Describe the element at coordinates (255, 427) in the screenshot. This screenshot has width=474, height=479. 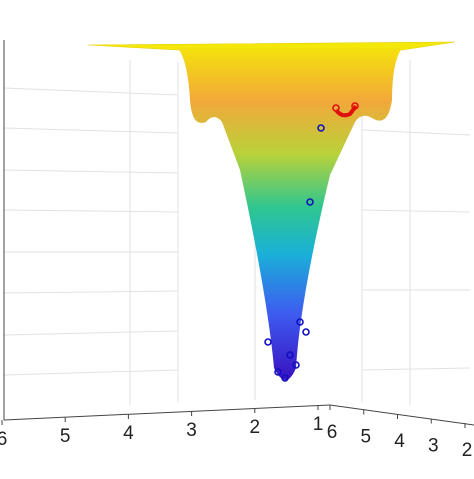
I see `x-tick-label: 2` at that location.